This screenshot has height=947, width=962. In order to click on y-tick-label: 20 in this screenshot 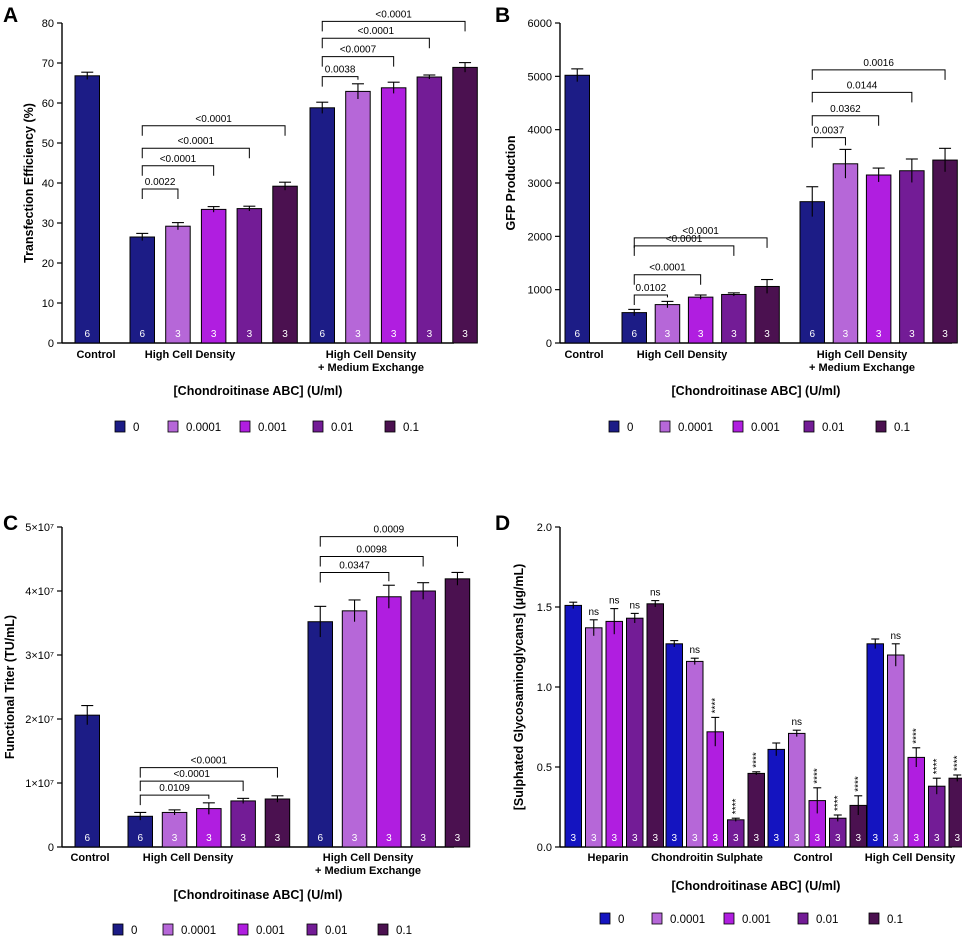, I will do `click(48, 264)`.